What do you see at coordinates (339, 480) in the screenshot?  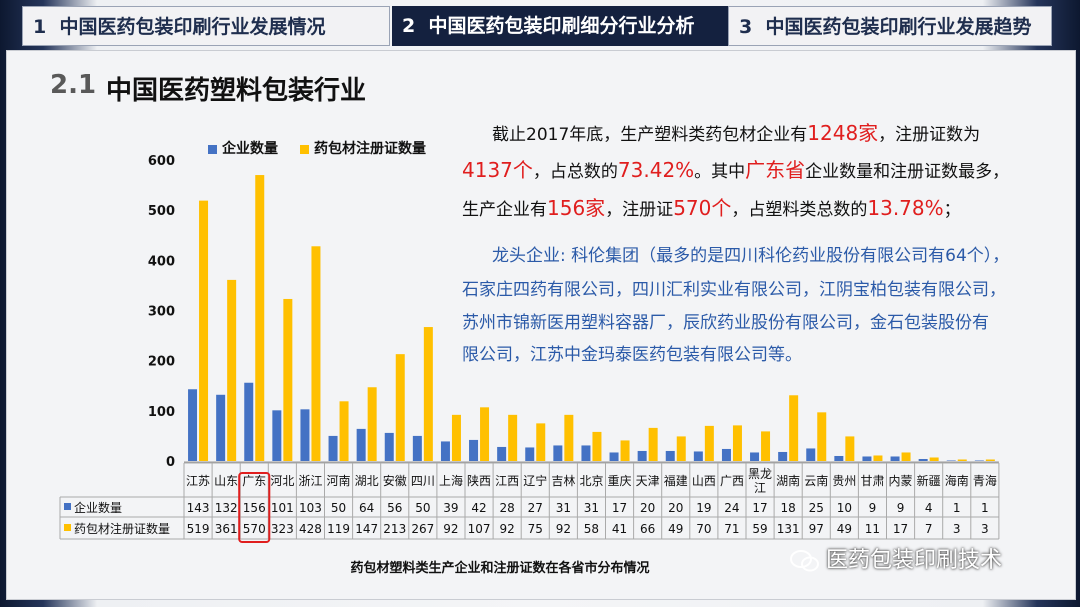 I see `x-tick-label: 河南` at bounding box center [339, 480].